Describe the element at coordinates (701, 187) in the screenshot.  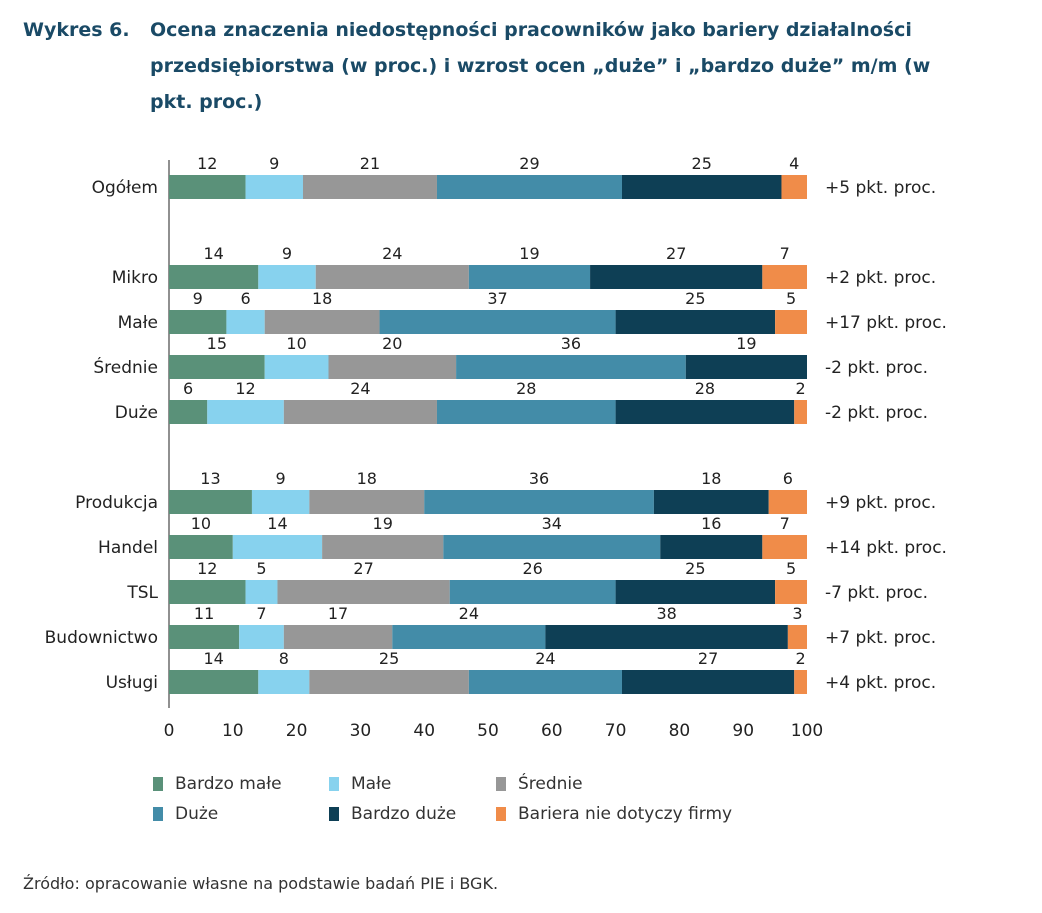
I see `bar-ogolem-bardzo-duze` at that location.